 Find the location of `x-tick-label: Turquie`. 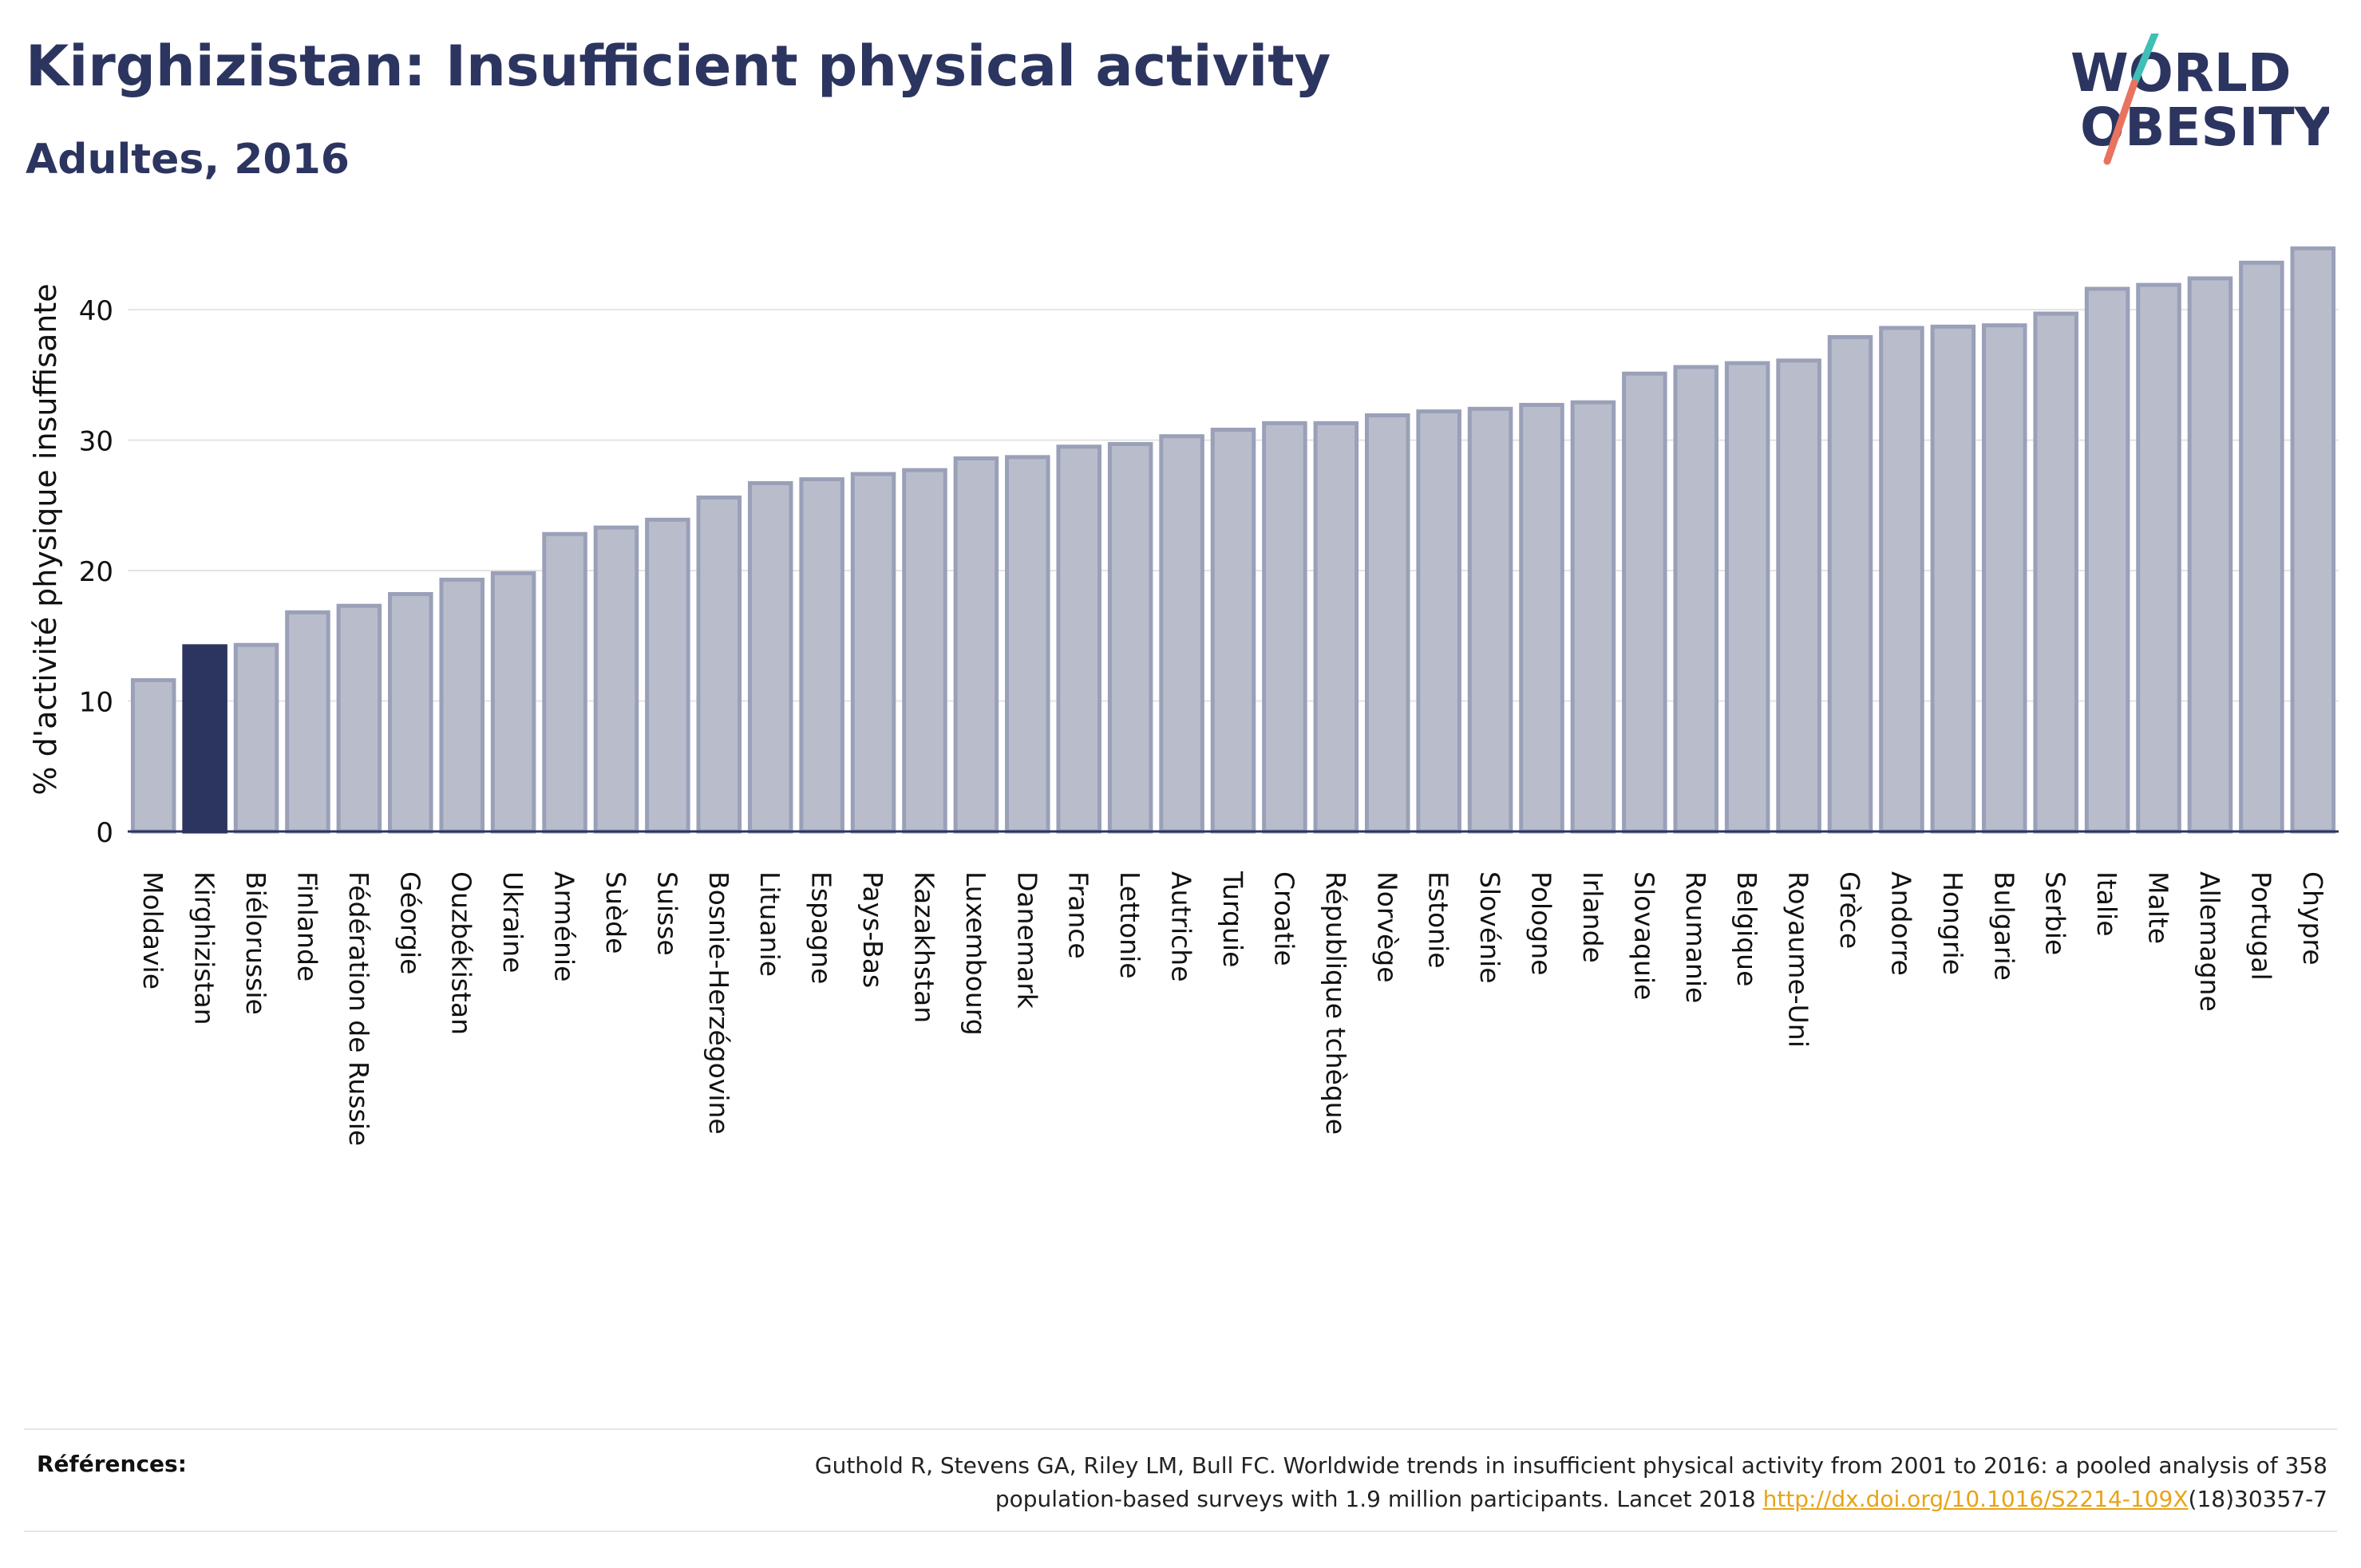

x-tick-label: Turquie is located at coordinates (1232, 919).